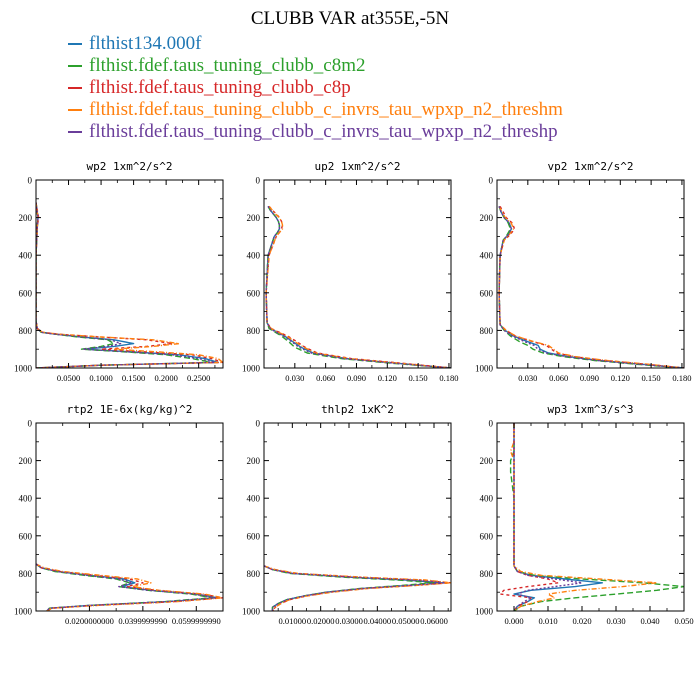  Describe the element at coordinates (378, 621) in the screenshot. I see `x-tick-label: 0.04000` at that location.